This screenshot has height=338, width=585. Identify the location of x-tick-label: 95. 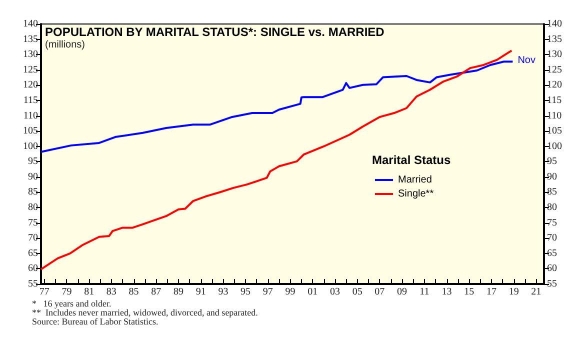
(245, 292).